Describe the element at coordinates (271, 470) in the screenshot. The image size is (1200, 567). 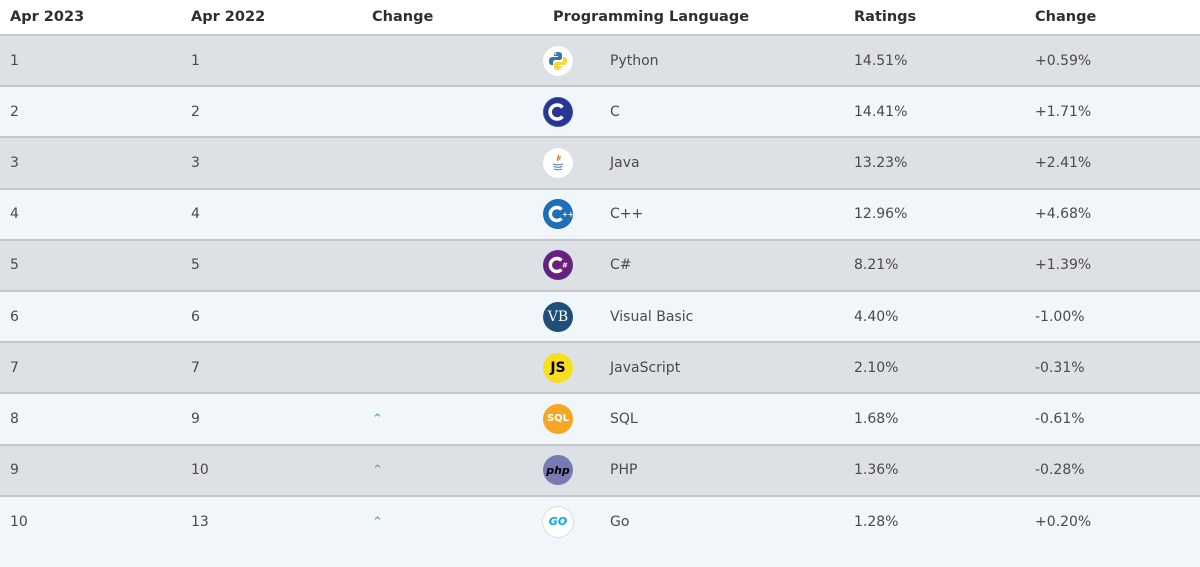
I see `rank-2022: 10` at that location.